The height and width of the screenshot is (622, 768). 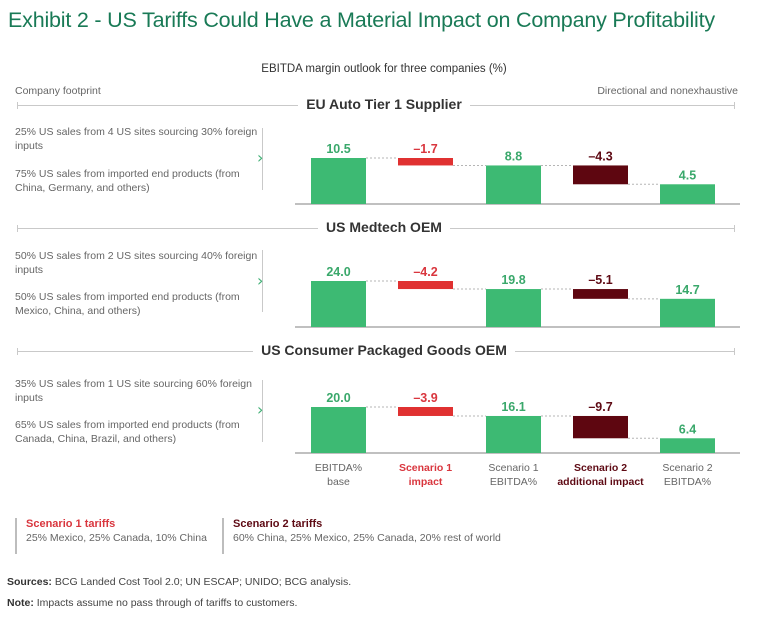 I want to click on category-label: Scenario 2 additional impact, so click(x=600, y=475).